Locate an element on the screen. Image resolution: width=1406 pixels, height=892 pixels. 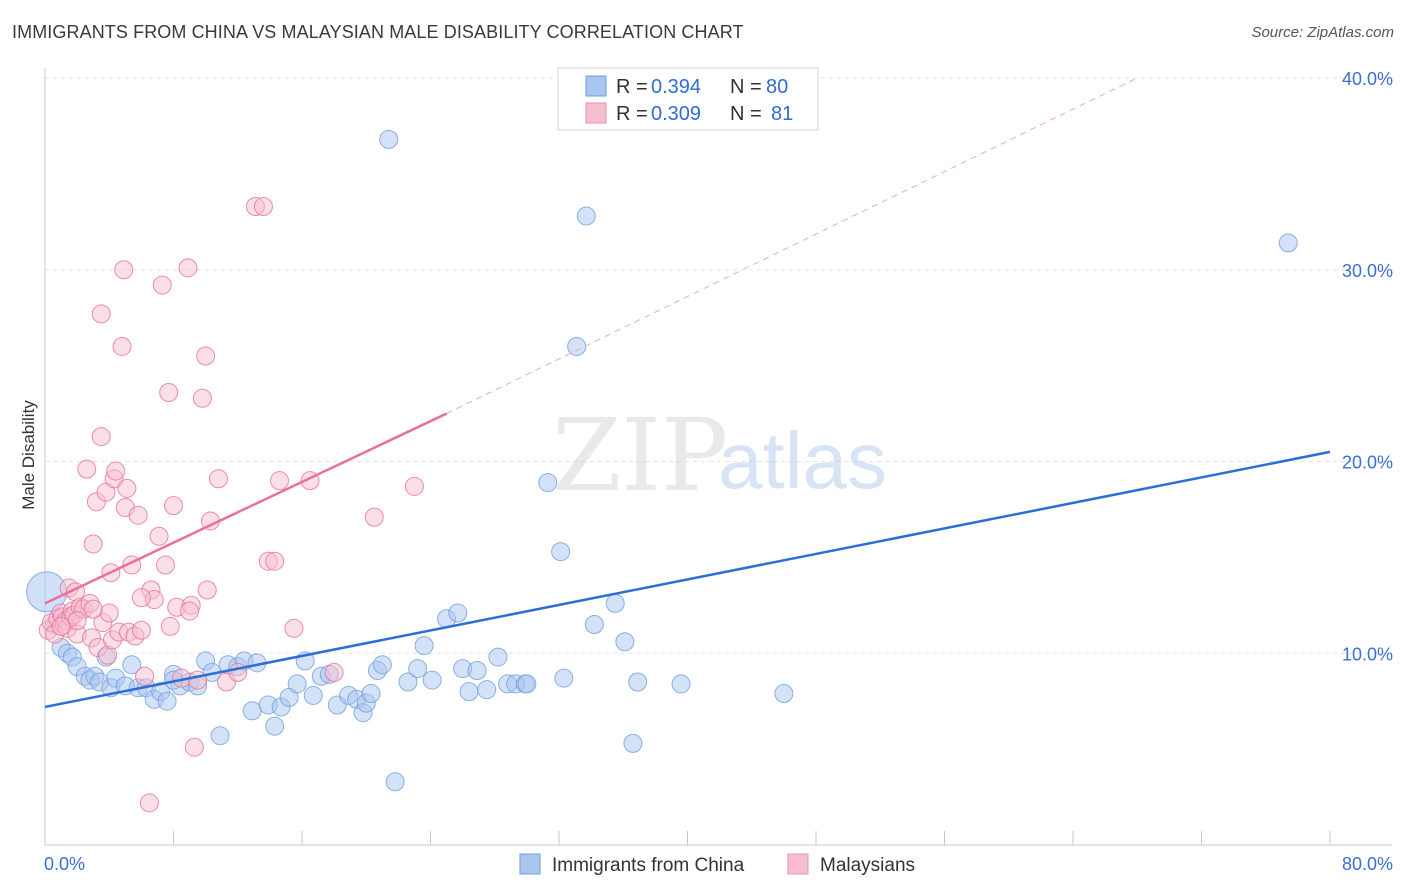
x-tick-label: 80.0% is located at coordinates (1367, 864).